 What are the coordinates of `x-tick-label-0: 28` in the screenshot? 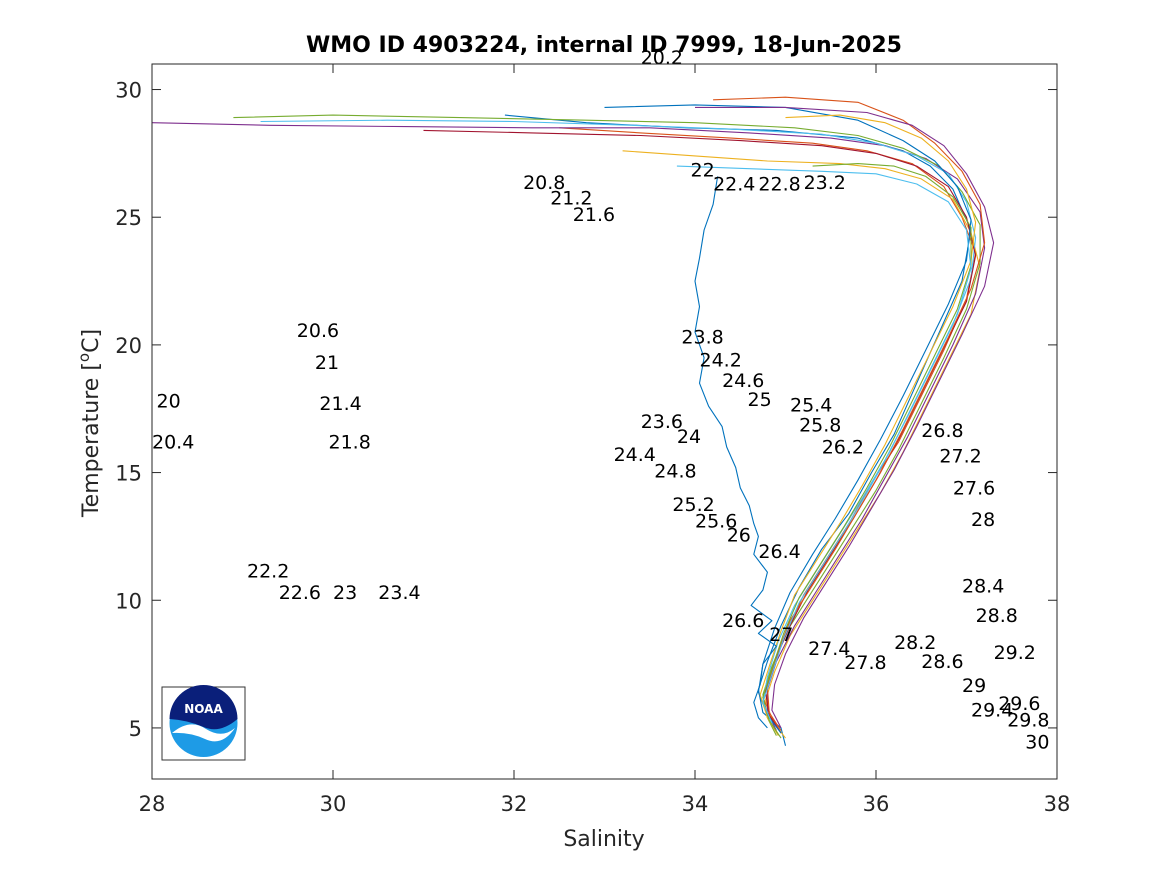 It's located at (152, 804).